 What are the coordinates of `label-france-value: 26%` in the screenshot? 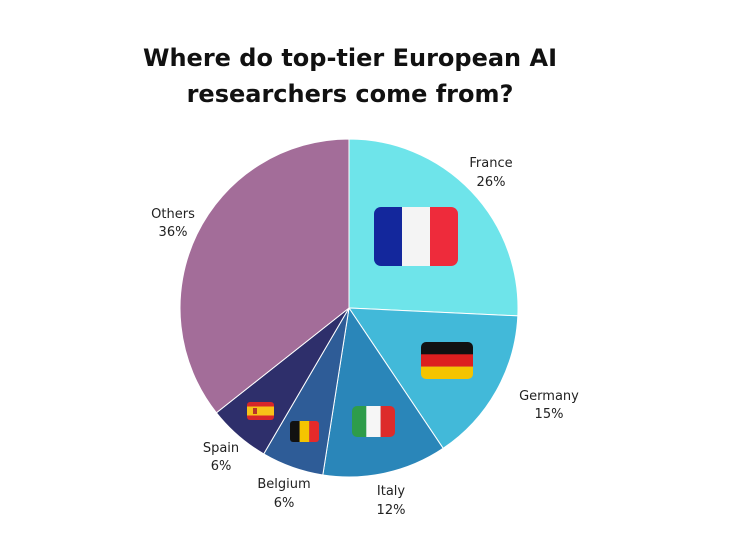 It's located at (491, 182).